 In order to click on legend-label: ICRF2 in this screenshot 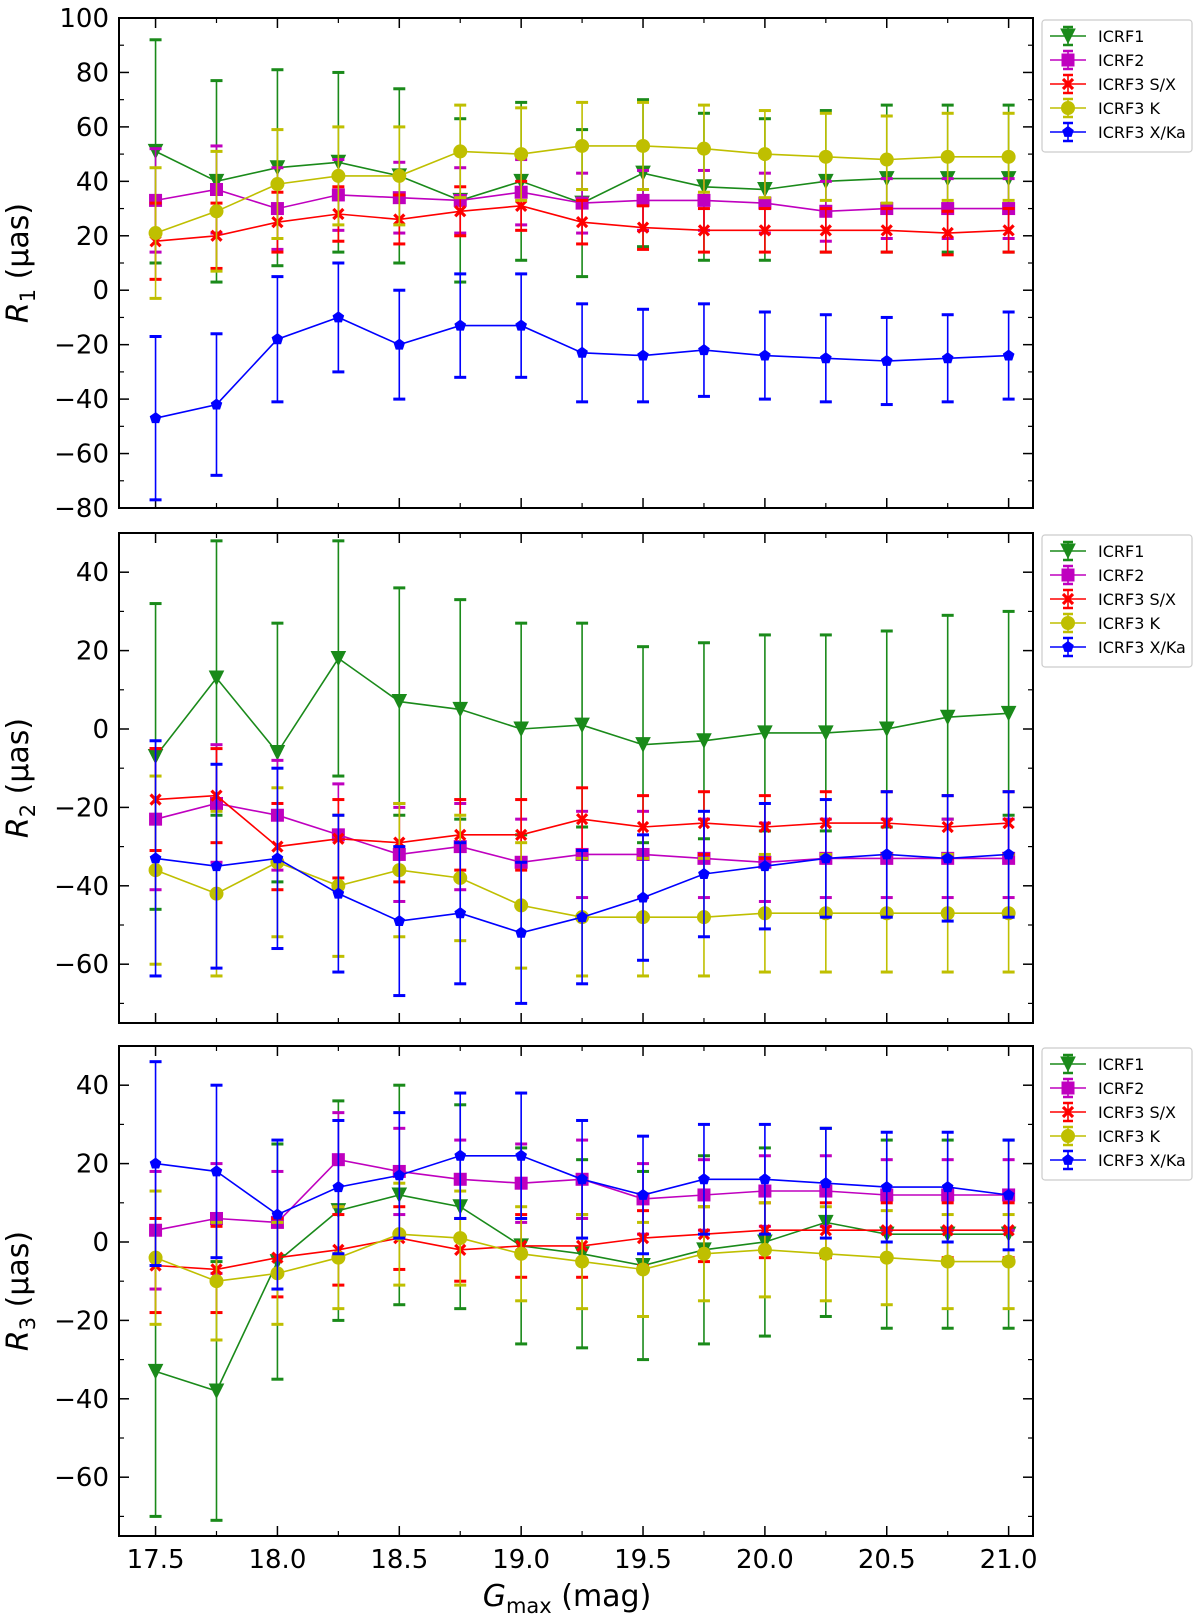, I will do `click(1121, 1088)`.